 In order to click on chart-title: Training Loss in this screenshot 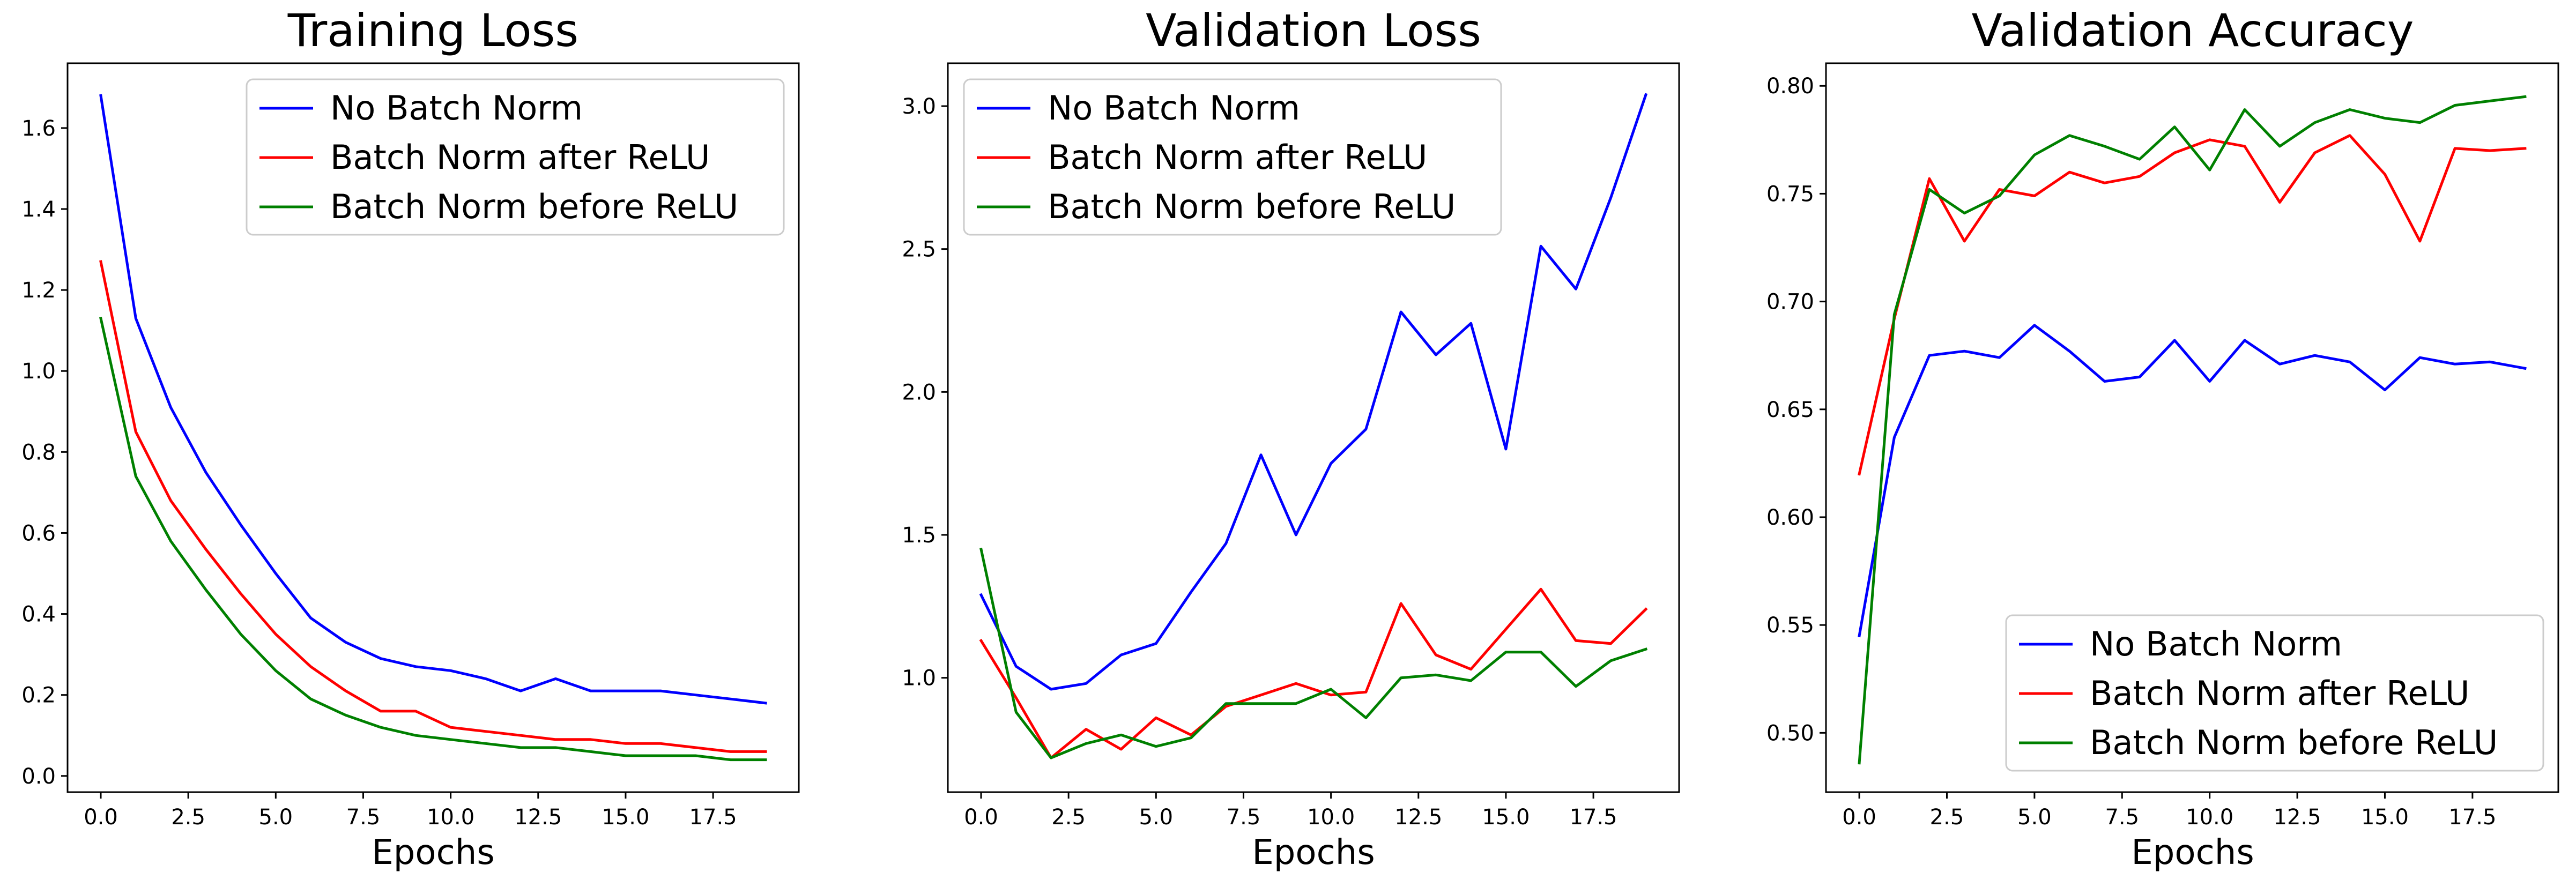, I will do `click(433, 30)`.